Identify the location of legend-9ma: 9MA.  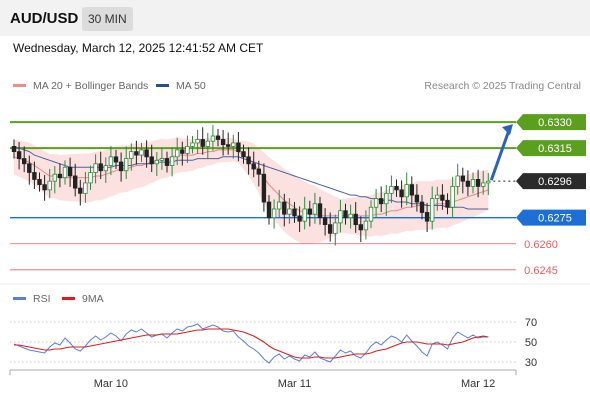
(83, 299).